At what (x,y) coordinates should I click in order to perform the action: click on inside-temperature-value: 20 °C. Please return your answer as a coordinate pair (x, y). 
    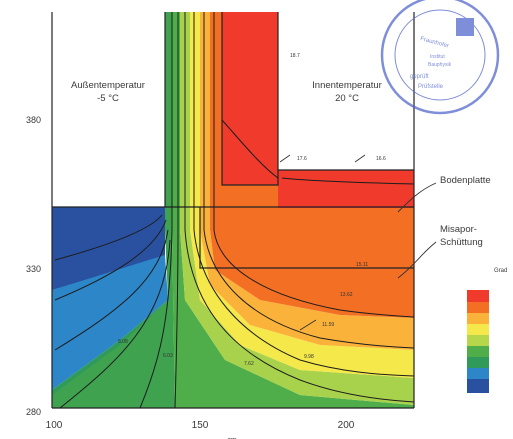
    Looking at the image, I should click on (347, 98).